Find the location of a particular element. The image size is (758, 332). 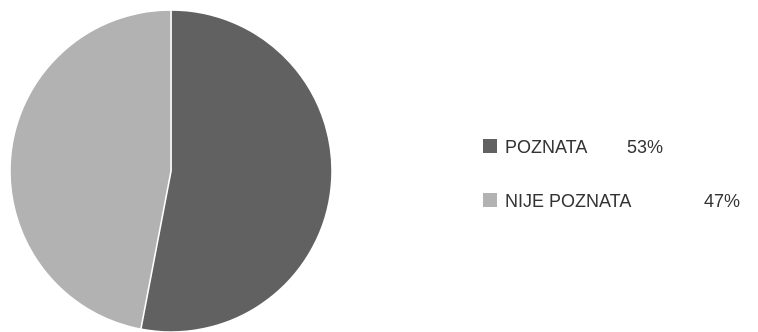

legend: POZNATA 53% NIJE POZNATA 47% is located at coordinates (611, 174).